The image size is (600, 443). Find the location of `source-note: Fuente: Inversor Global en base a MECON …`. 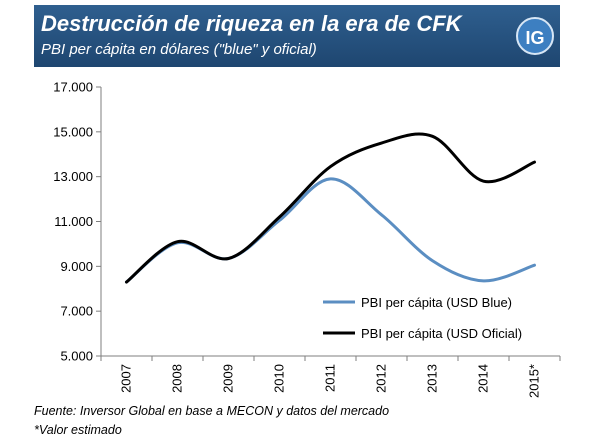

source-note: Fuente: Inversor Global en base a MECON … is located at coordinates (212, 411).